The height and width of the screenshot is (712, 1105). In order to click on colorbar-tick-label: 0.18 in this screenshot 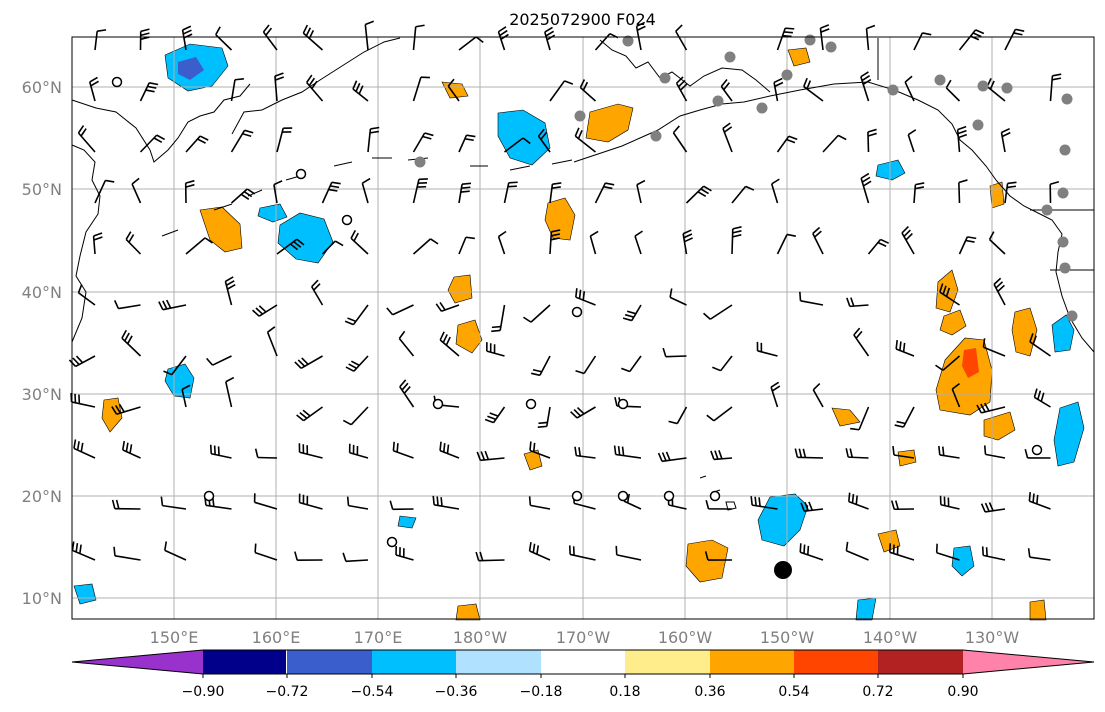, I will do `click(624, 692)`.